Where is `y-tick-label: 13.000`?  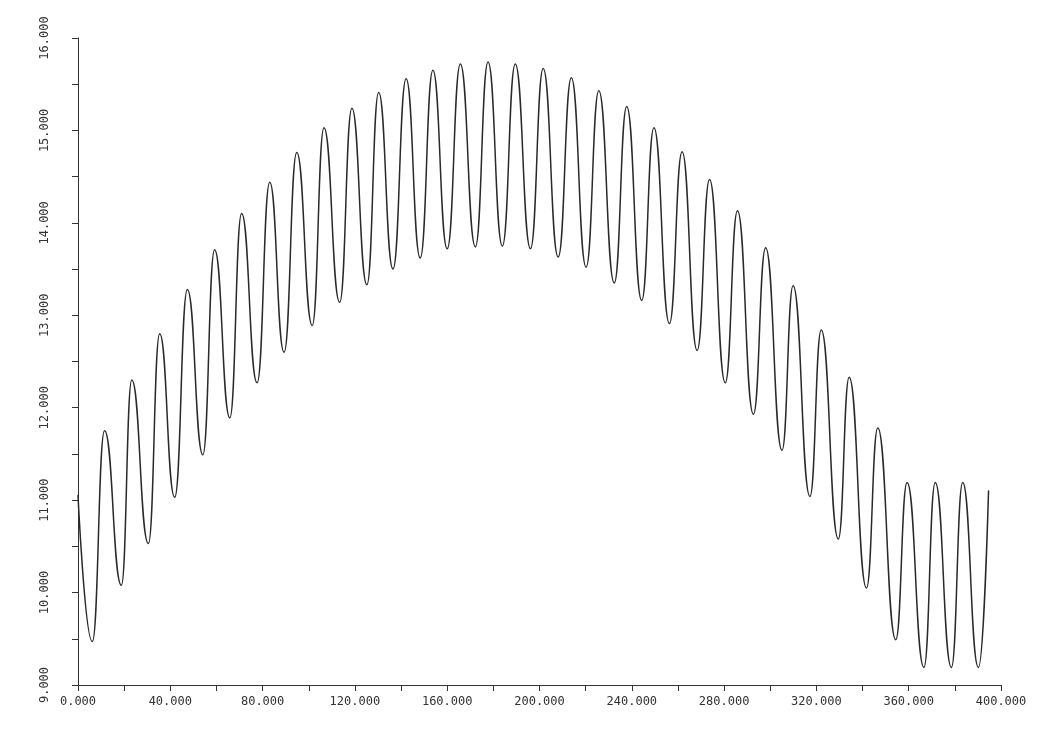 y-tick-label: 13.000 is located at coordinates (44, 315).